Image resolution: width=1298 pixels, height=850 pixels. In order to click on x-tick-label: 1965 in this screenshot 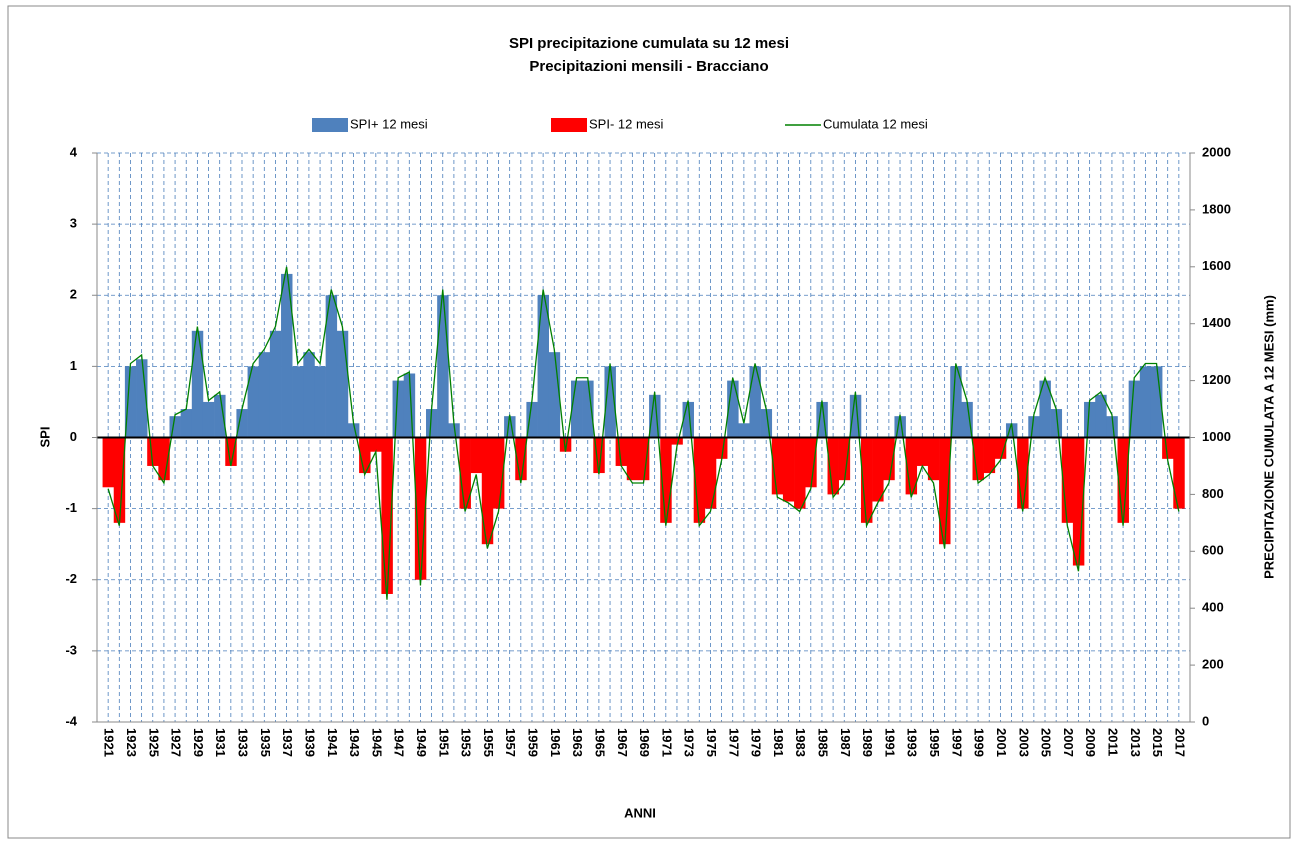, I will do `click(599, 742)`.